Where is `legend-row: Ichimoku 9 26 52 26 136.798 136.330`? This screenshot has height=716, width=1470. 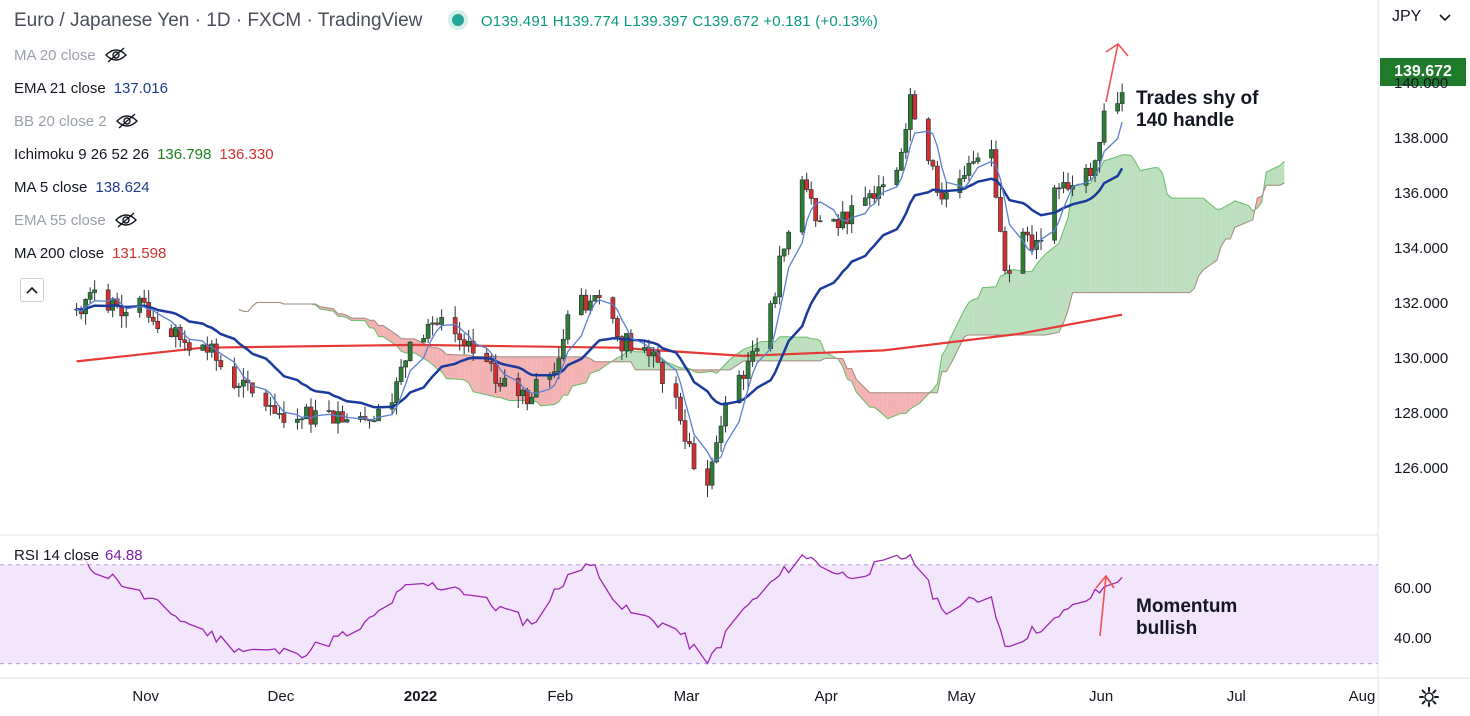 legend-row: Ichimoku 9 26 52 26 136.798 136.330 is located at coordinates (144, 155).